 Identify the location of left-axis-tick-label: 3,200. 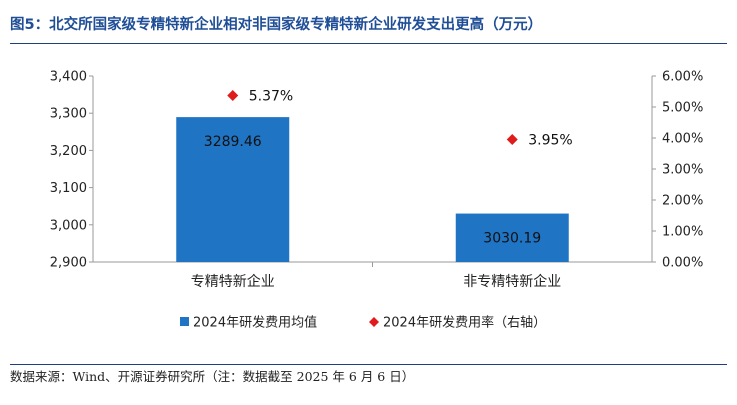
(68, 151).